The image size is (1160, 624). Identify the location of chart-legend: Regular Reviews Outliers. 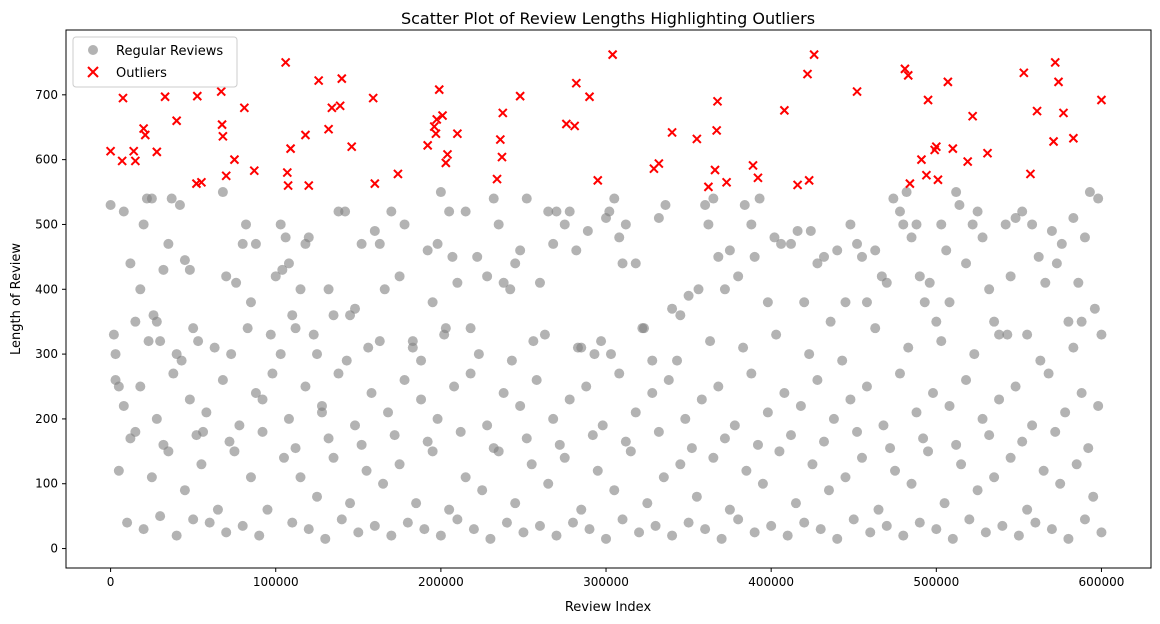
(155, 62).